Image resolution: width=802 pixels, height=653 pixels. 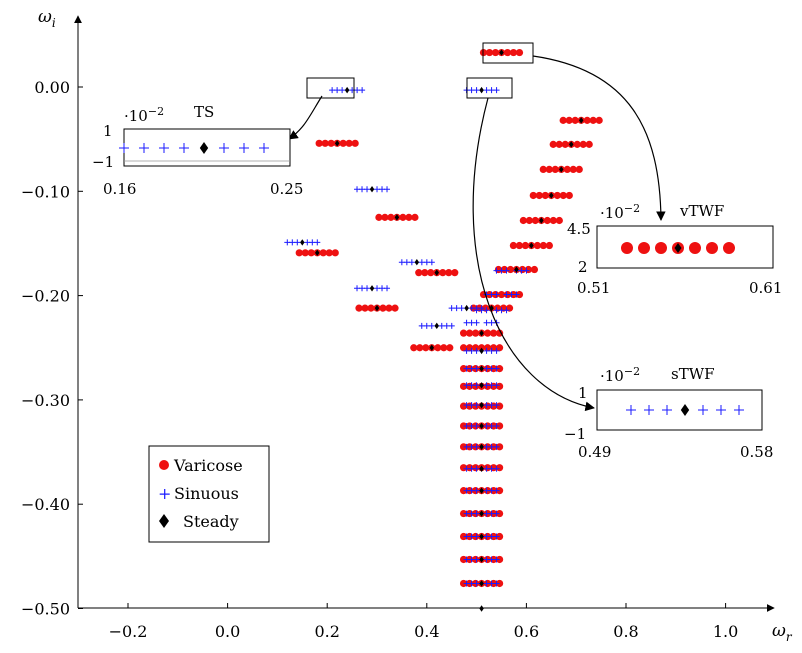 What do you see at coordinates (593, 288) in the screenshot?
I see `inset-vtwf-xmin: 0.51` at bounding box center [593, 288].